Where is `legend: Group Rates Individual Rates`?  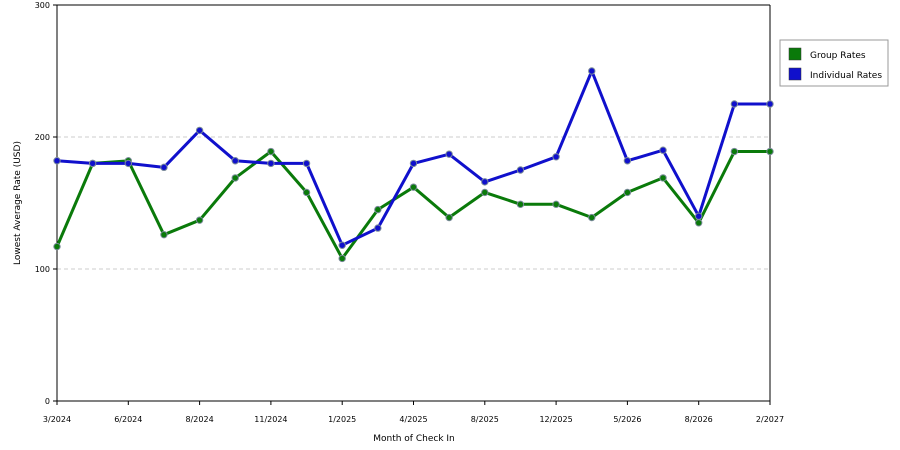 legend: Group Rates Individual Rates is located at coordinates (834, 63).